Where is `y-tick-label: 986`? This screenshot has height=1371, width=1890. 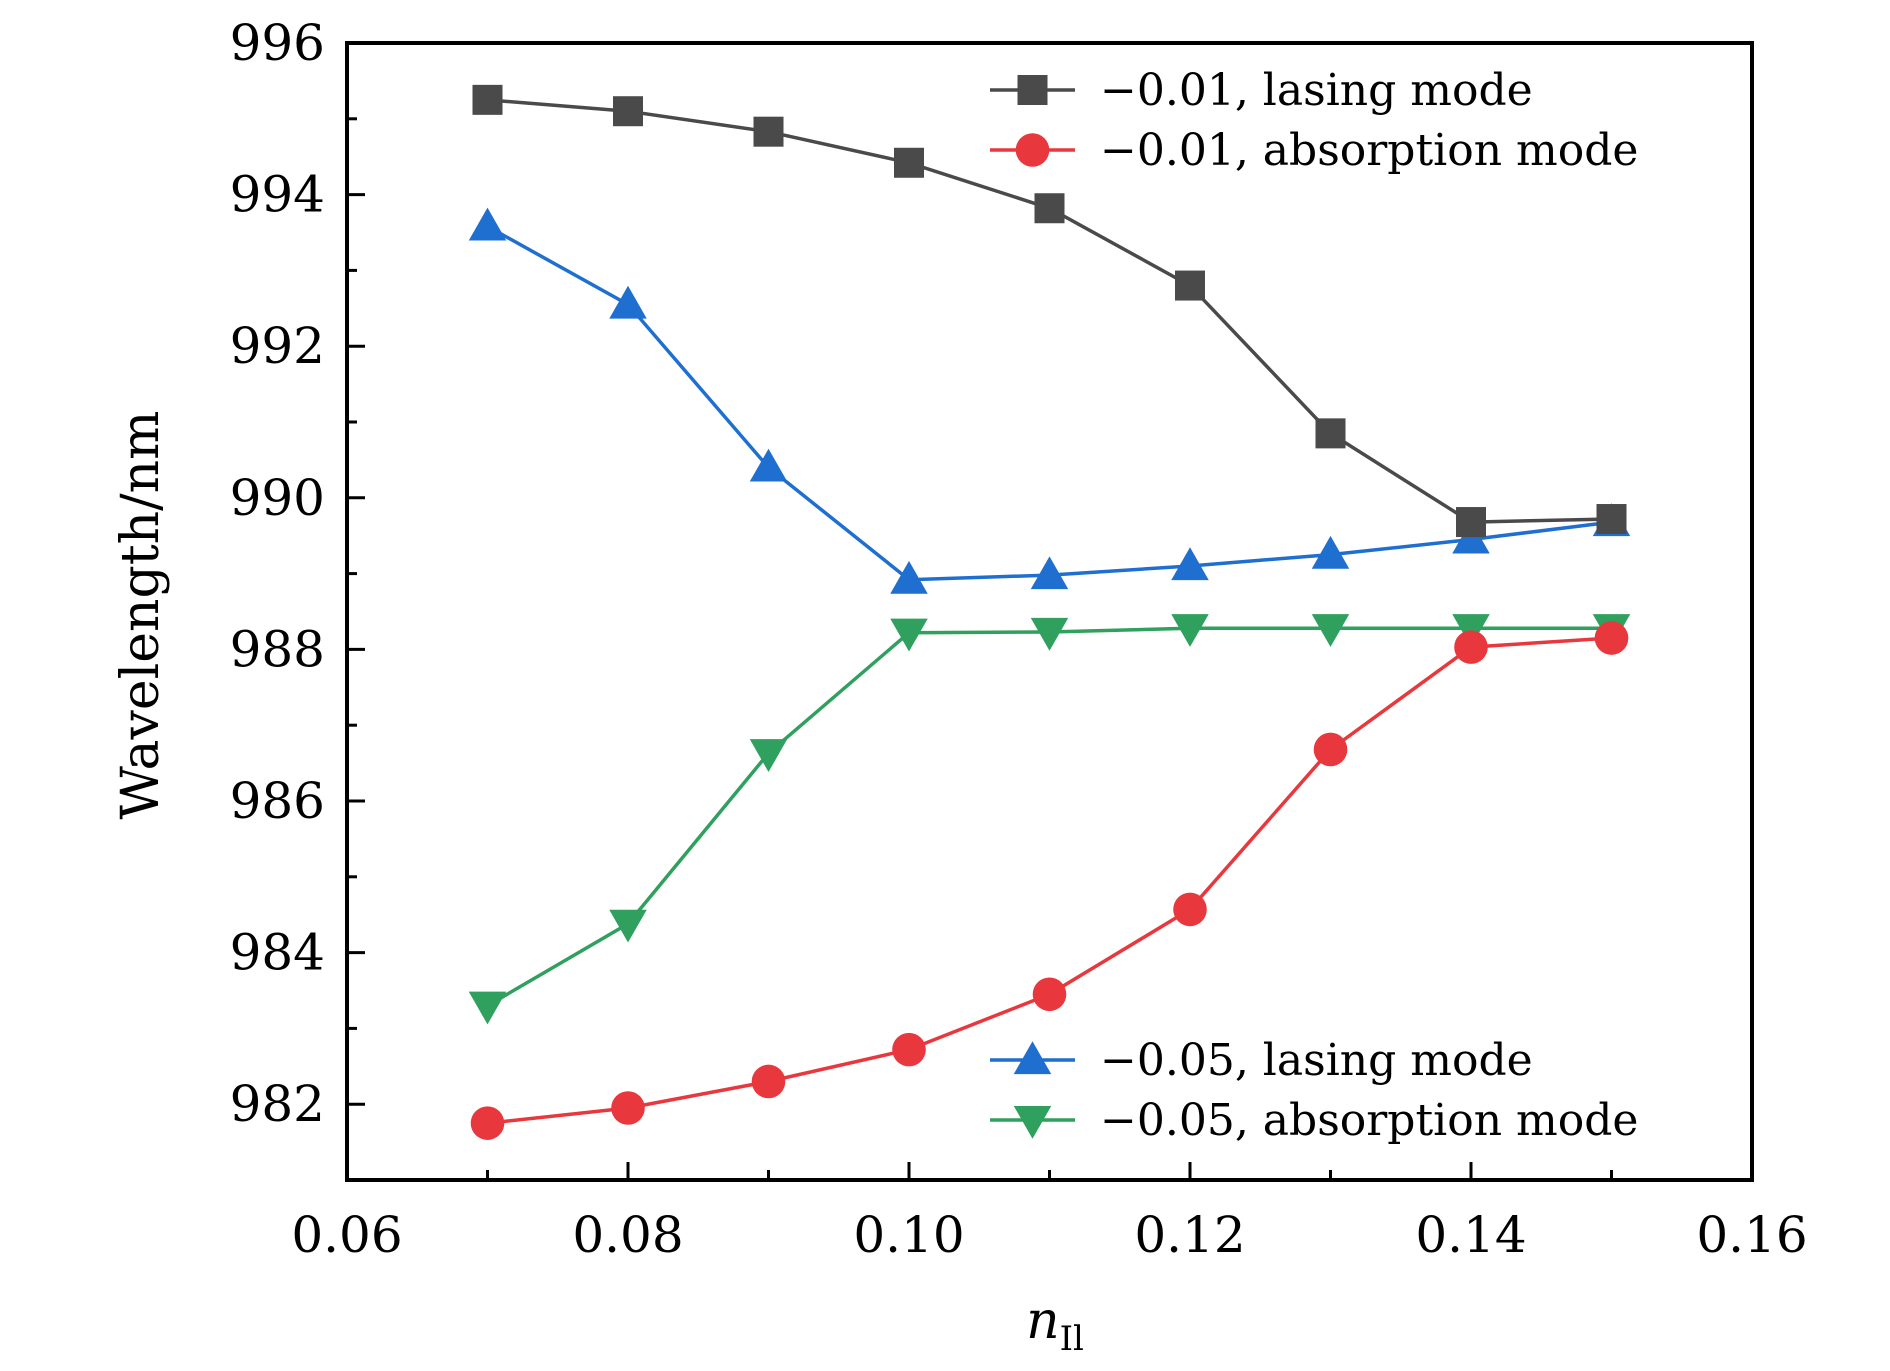
y-tick-label: 986 is located at coordinates (277, 801).